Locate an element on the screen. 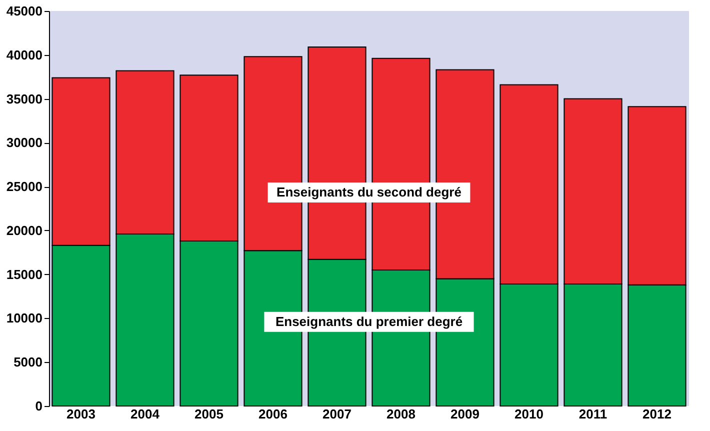 This screenshot has width=710, height=431. x-tick-label: 2009 is located at coordinates (465, 414).